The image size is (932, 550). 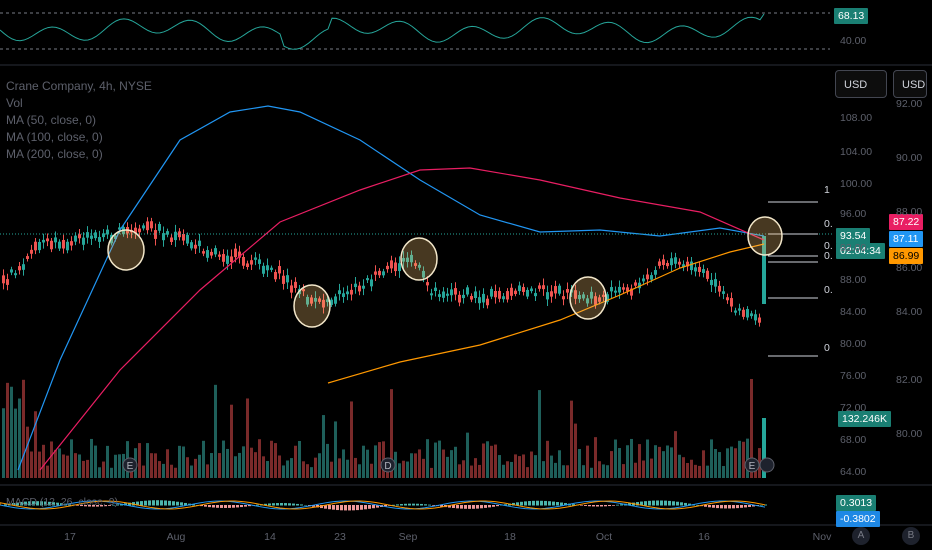 What do you see at coordinates (906, 239) in the screenshot?
I see `ma50-badge: 87.11` at bounding box center [906, 239].